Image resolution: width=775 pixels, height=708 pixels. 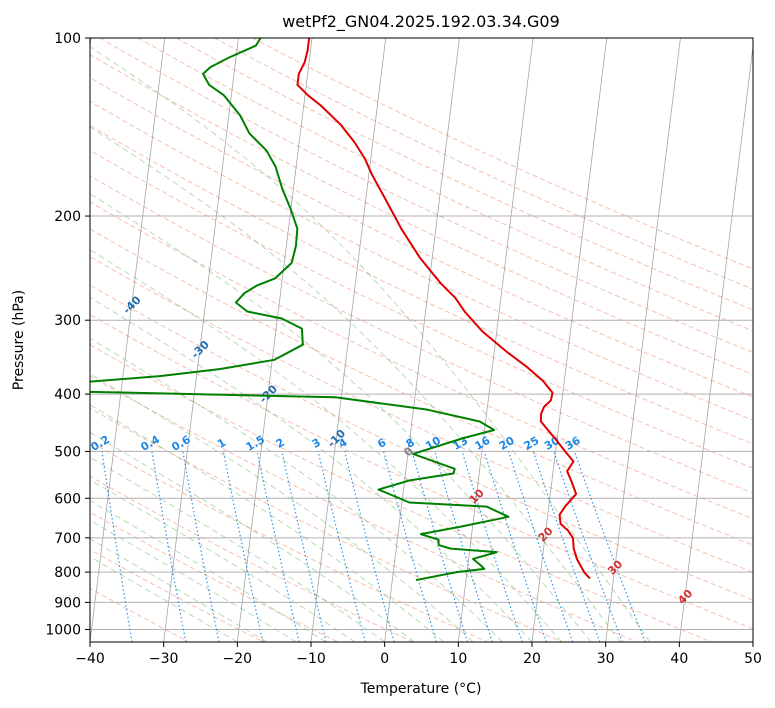 I want to click on x-axis-label: Temperature (°C), so click(x=421, y=689).